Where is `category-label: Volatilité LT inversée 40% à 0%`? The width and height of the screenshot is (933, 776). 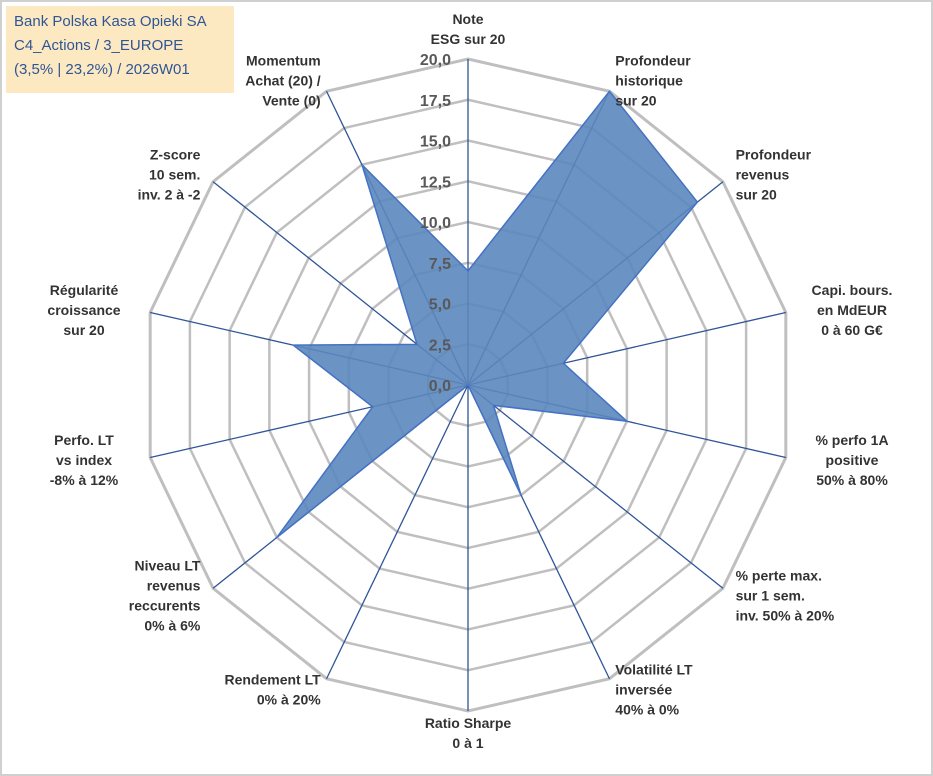
category-label: Volatilité LT inversée 40% à 0% is located at coordinates (654, 690).